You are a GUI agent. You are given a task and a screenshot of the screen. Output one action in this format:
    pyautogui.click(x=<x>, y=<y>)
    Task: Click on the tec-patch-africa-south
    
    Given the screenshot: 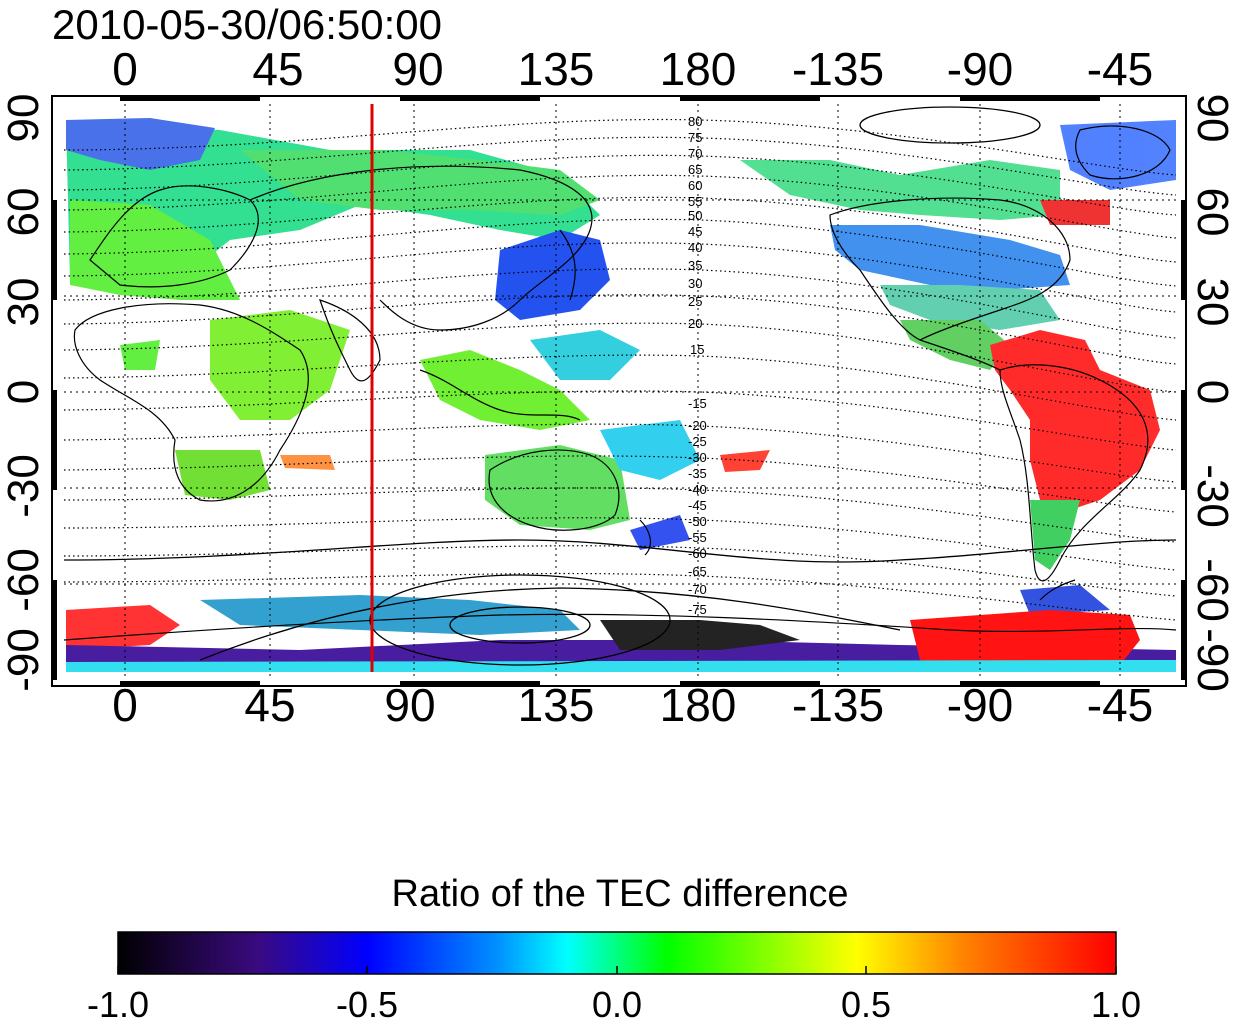 What is the action you would take?
    pyautogui.click(x=222, y=475)
    